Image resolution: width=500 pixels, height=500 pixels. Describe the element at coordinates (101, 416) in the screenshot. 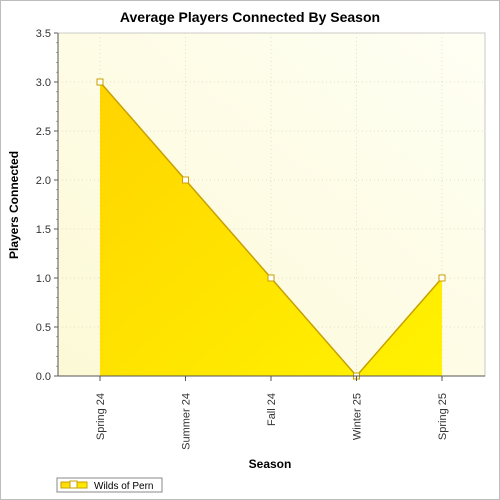

I see `x-tick-label: Spring 24` at that location.